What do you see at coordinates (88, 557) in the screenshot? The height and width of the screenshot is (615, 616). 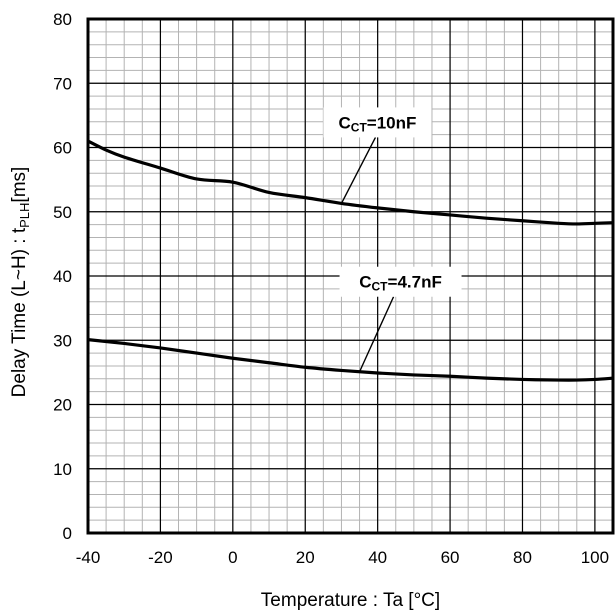 I see `x-tick-label: -40` at bounding box center [88, 557].